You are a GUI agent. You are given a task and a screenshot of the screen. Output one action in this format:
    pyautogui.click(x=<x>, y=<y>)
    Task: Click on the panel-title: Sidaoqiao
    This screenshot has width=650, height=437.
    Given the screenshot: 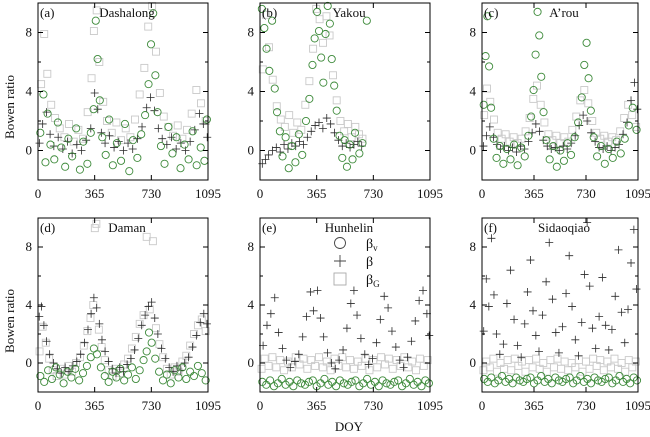 What is the action you would take?
    pyautogui.click(x=564, y=227)
    